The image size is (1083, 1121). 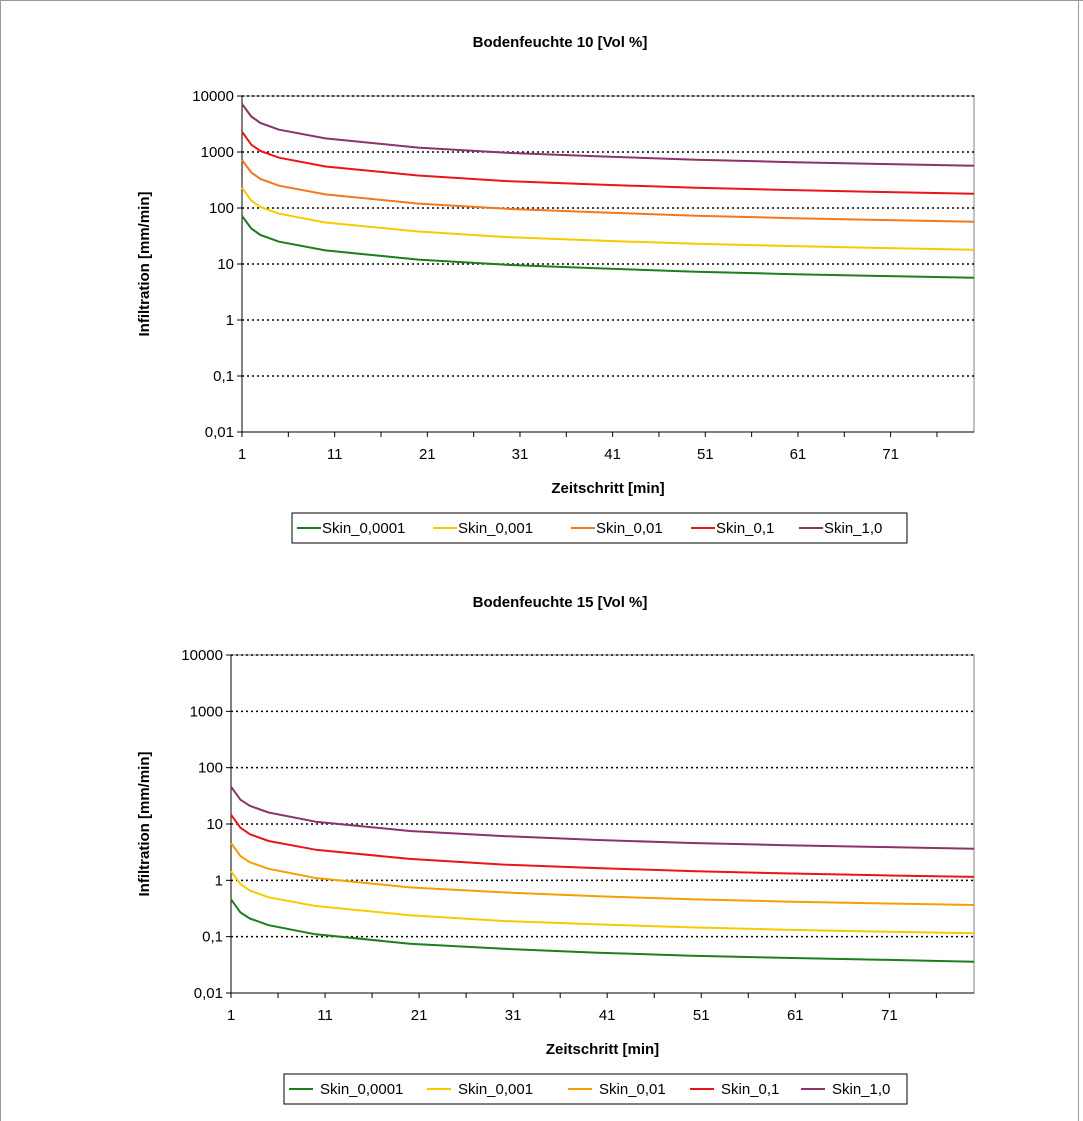 I want to click on chart-title: Bodenfeuchte 10 [Vol %], so click(x=560, y=42).